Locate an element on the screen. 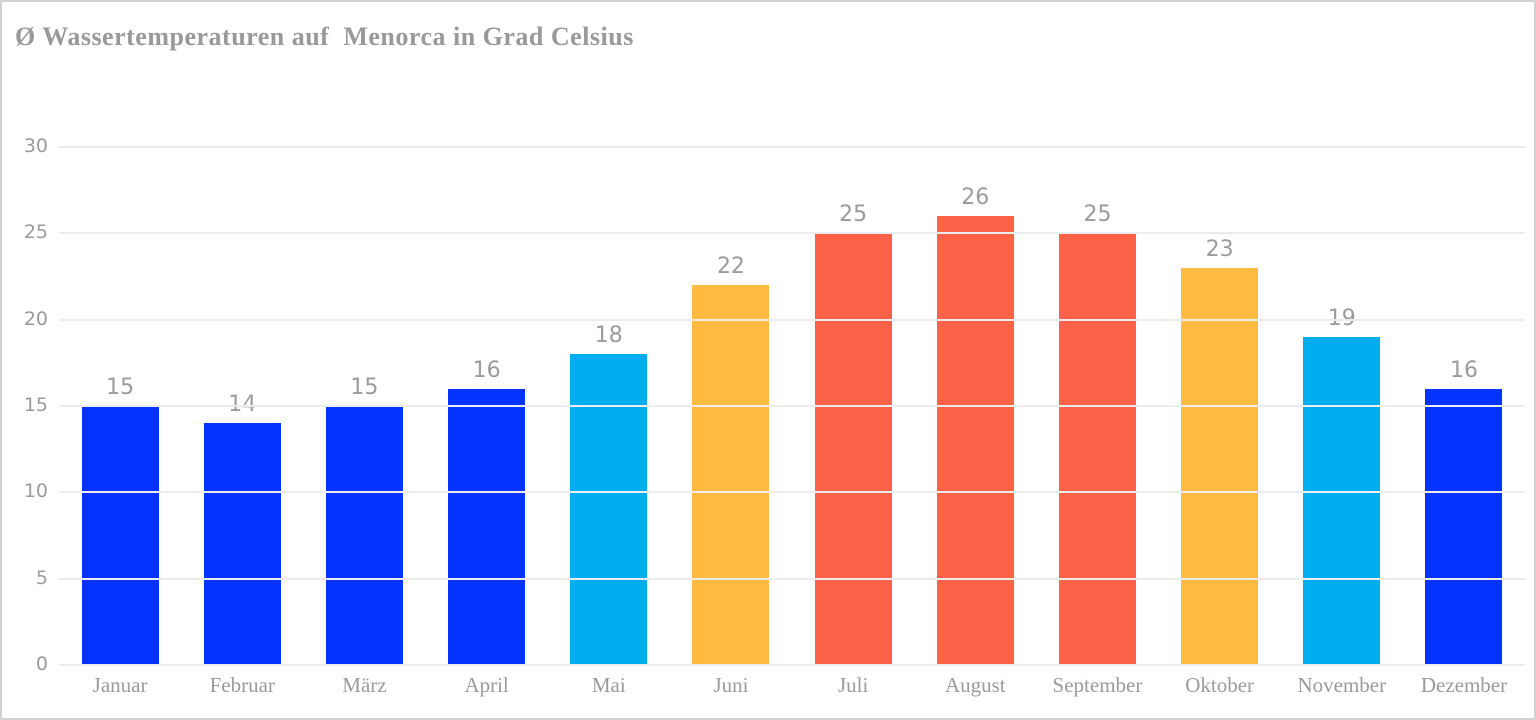 This screenshot has height=720, width=1536. x-tick-label-oktober: Oktober is located at coordinates (1220, 685).